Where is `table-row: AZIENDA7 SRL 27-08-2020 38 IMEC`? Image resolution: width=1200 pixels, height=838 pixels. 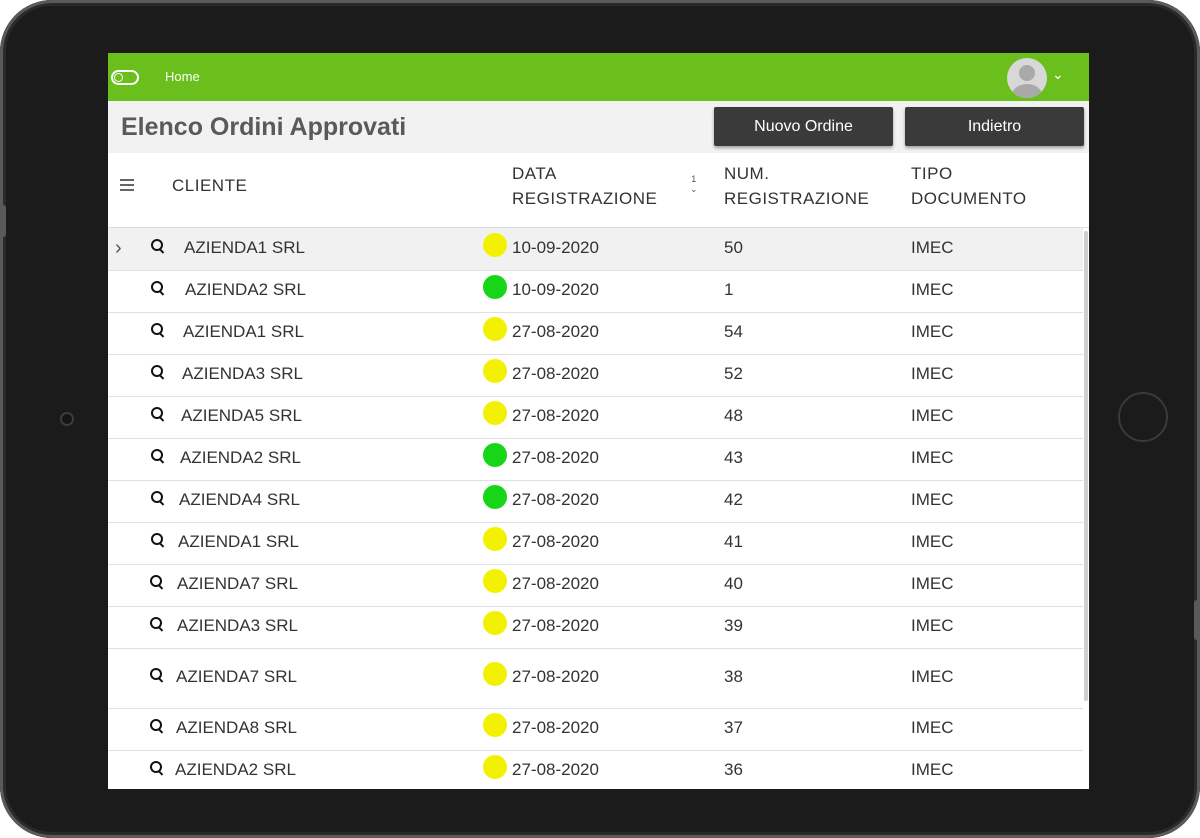 table-row: AZIENDA7 SRL 27-08-2020 38 IMEC is located at coordinates (595, 678).